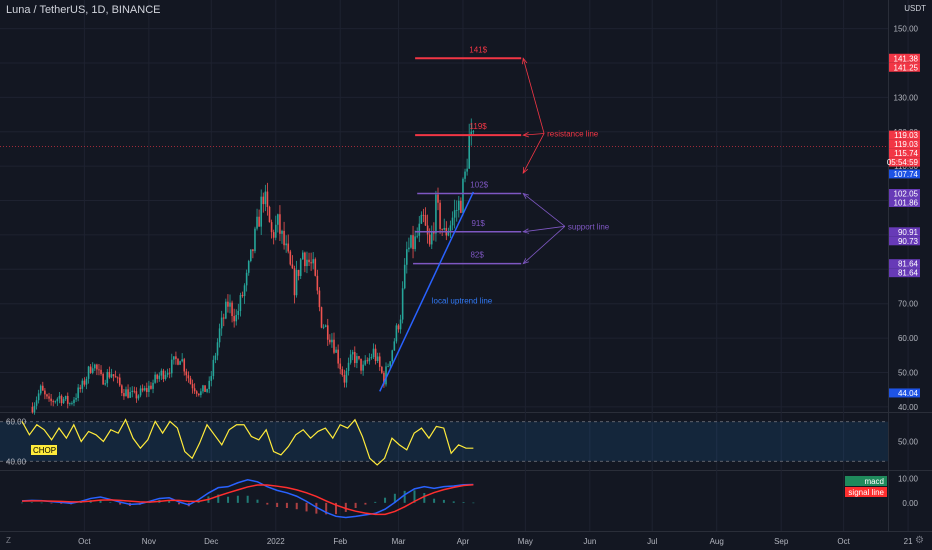 Image resolution: width=932 pixels, height=550 pixels. Describe the element at coordinates (544, 245) in the screenshot. I see `support-callout-arrow` at that location.